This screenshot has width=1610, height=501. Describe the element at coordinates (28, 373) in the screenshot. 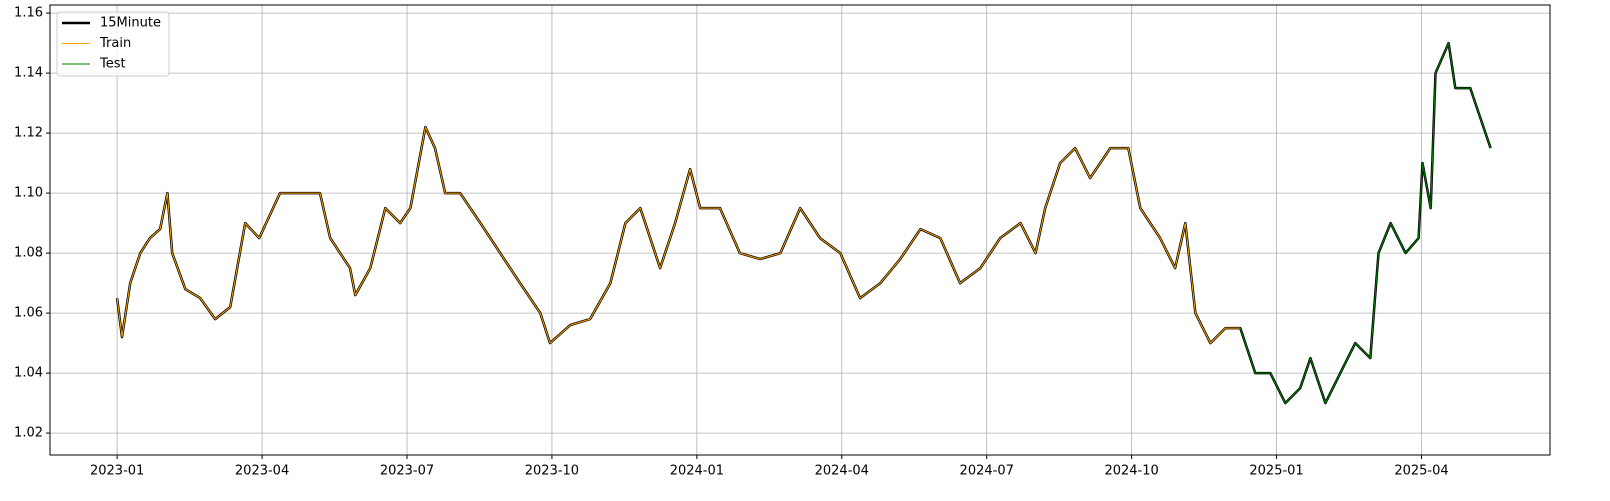

I see `y-tick-label: 1.04` at that location.